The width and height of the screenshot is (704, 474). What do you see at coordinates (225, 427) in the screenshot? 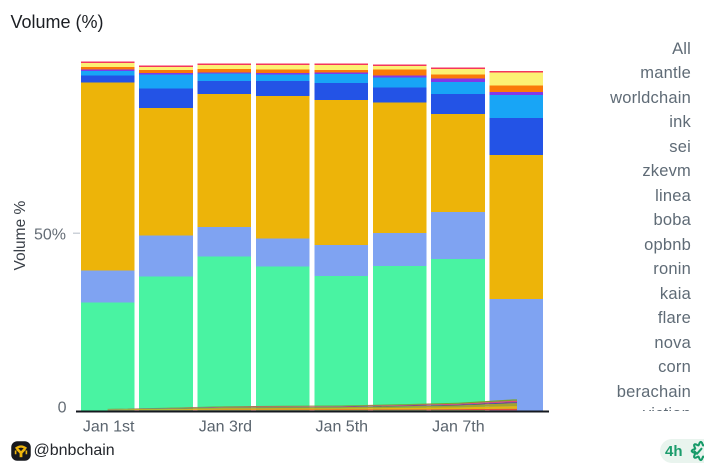
I see `svg-text: Jan 3rd` at bounding box center [225, 427].